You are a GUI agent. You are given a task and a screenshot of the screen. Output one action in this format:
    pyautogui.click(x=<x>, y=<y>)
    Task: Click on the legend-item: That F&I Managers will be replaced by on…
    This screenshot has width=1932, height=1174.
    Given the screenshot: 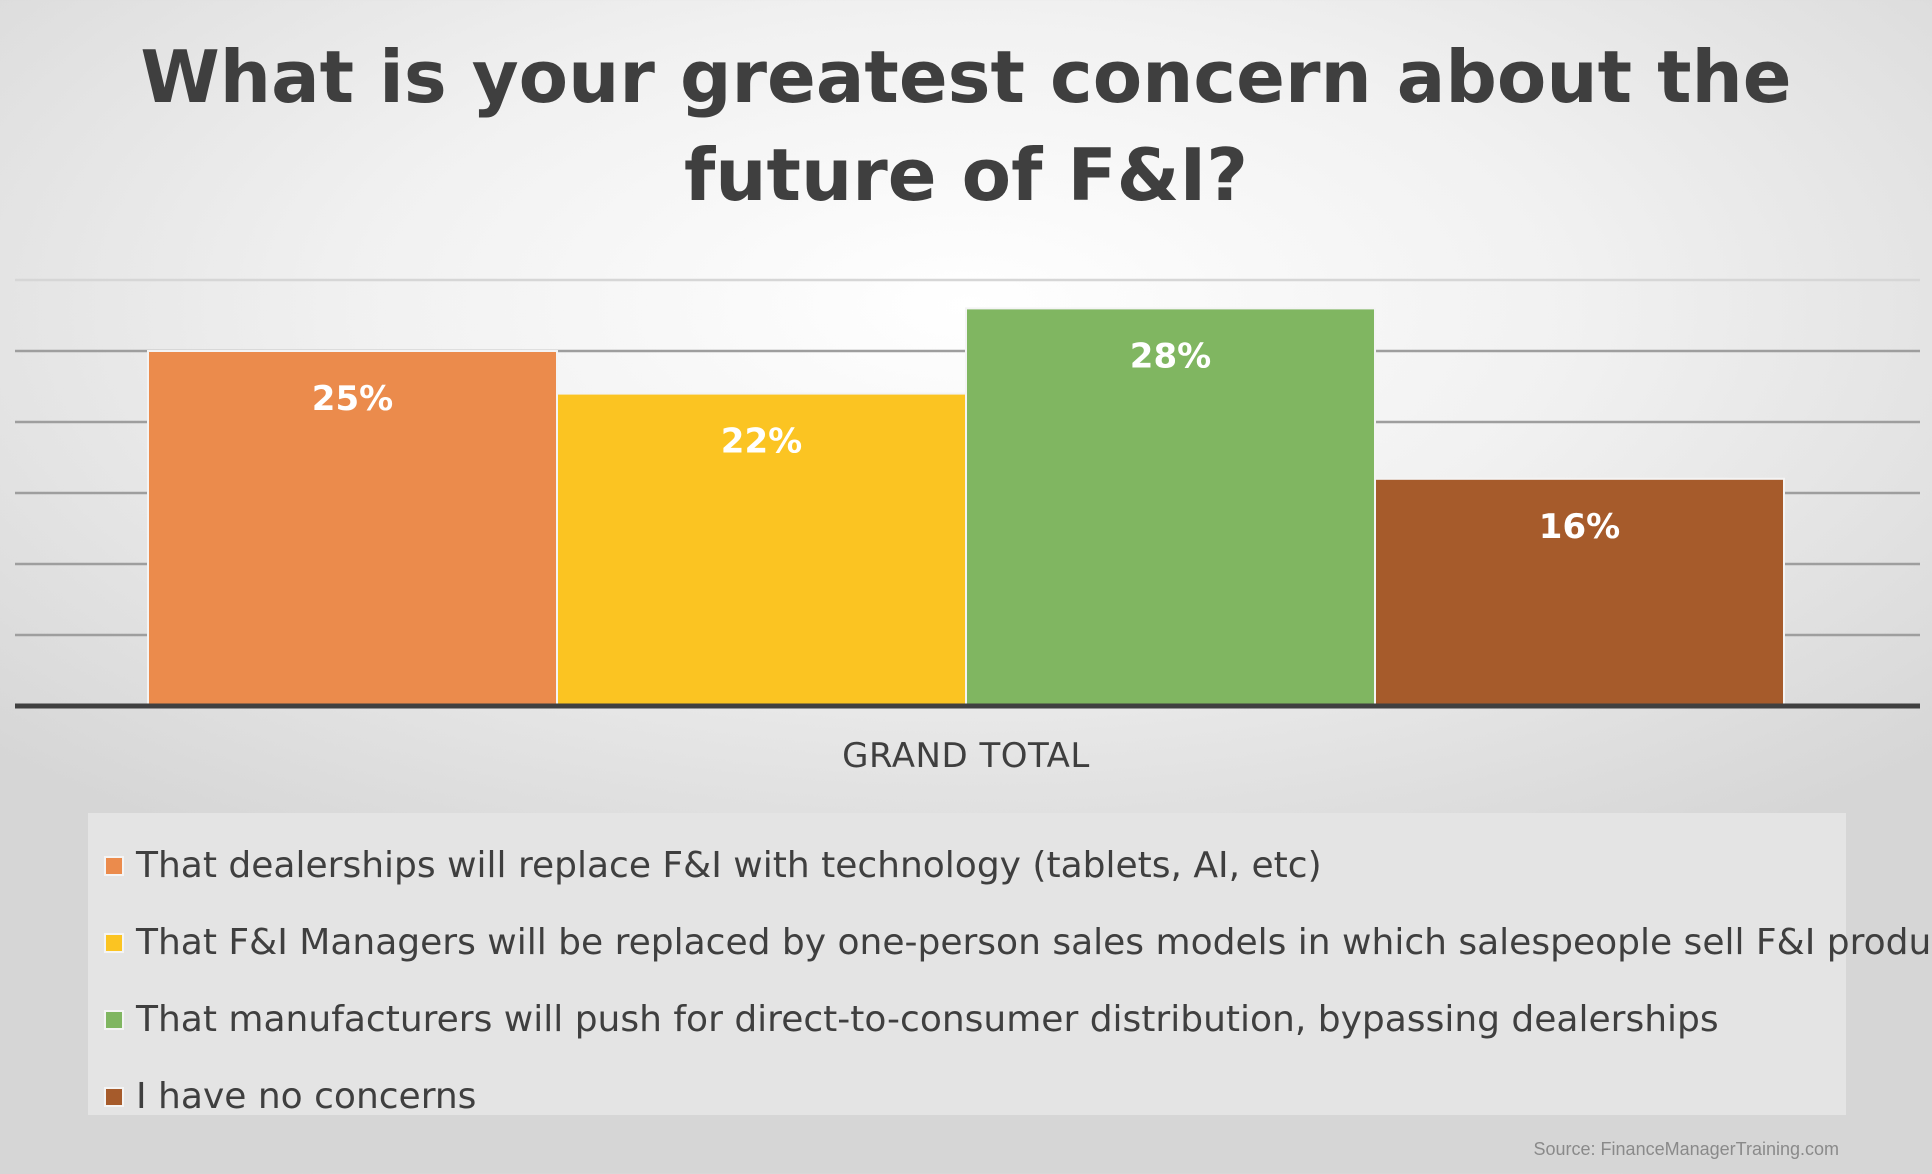 What is the action you would take?
    pyautogui.click(x=1018, y=942)
    